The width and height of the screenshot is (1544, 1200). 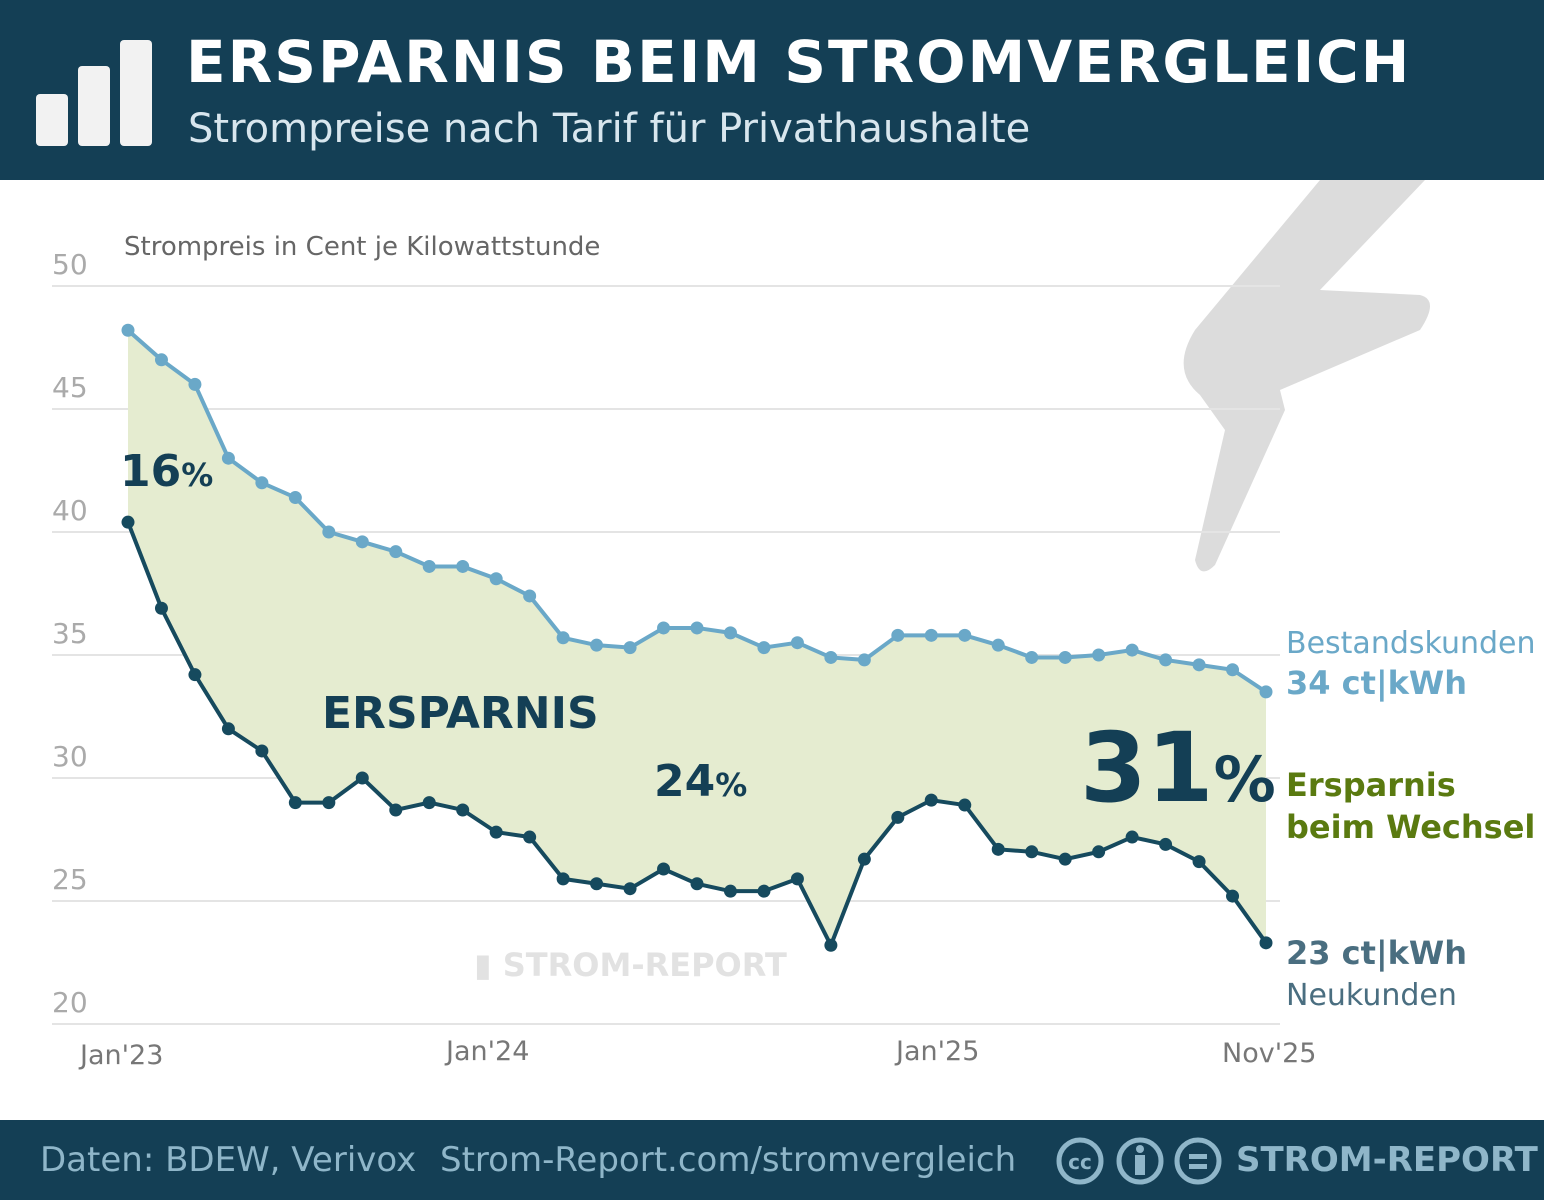 What do you see at coordinates (70, 264) in the screenshot?
I see `y-tick-label: 50` at bounding box center [70, 264].